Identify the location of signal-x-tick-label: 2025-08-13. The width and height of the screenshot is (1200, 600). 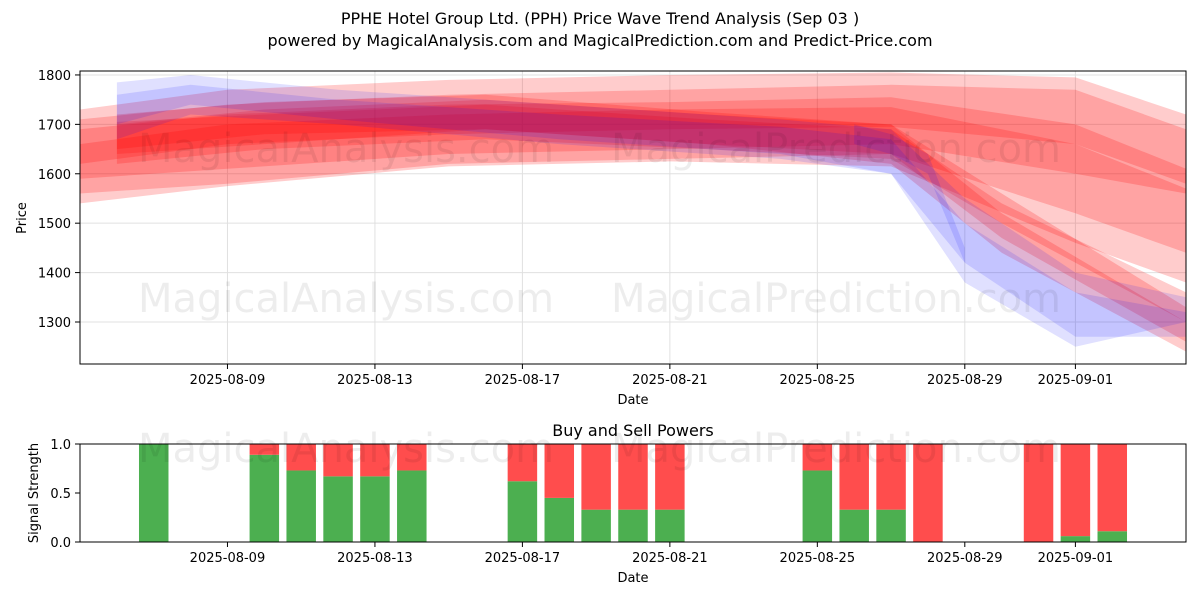
(375, 558).